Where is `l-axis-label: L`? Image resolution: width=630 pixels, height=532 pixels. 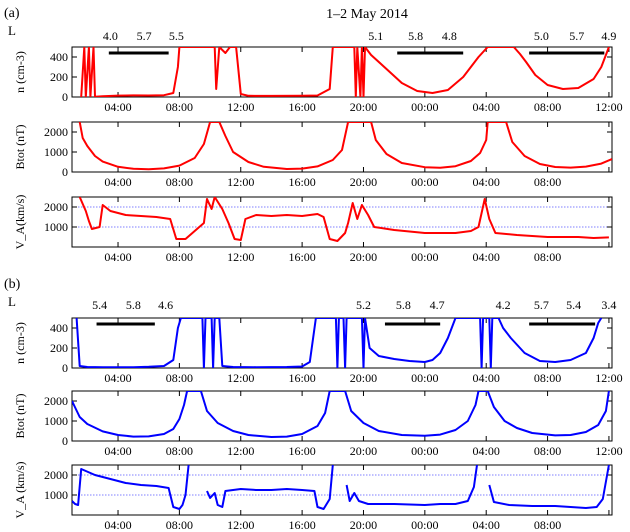 l-axis-label: L is located at coordinates (12, 30).